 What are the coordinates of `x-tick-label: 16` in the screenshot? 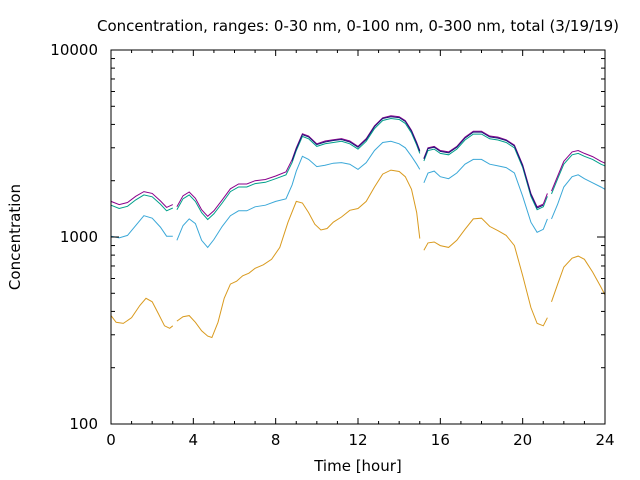 It's located at (440, 440).